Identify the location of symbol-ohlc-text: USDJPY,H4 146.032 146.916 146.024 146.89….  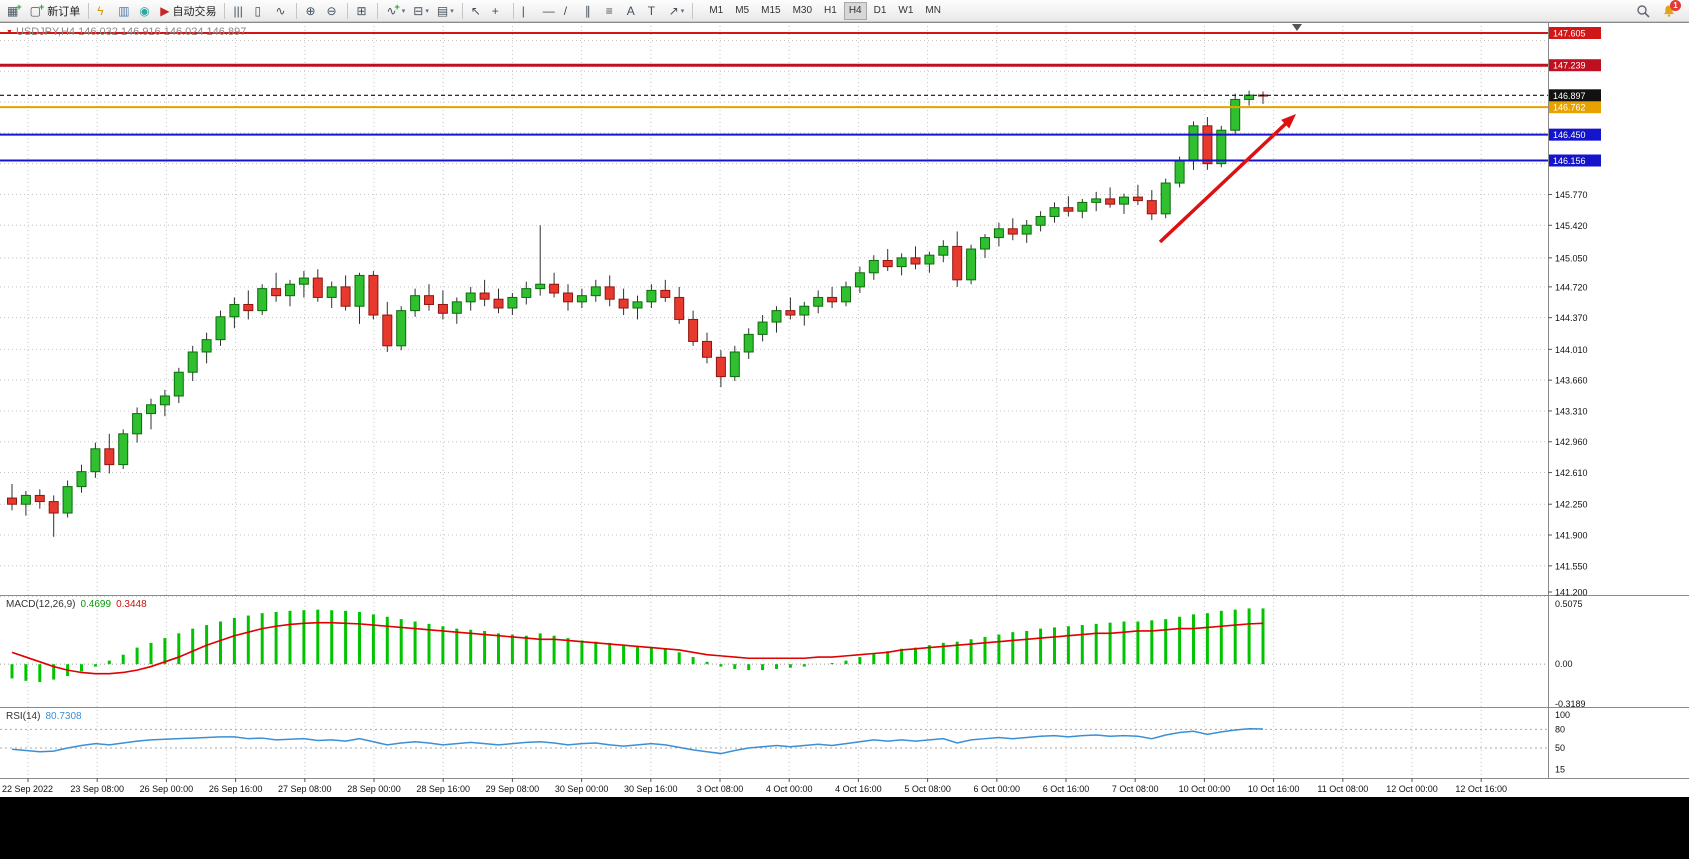
(131, 32).